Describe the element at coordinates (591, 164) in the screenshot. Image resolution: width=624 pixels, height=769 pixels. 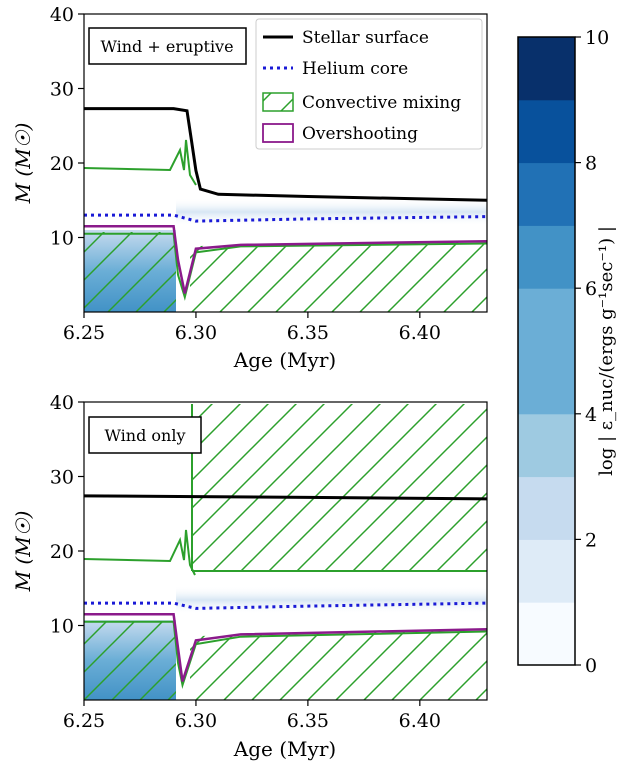
I see `colorbar-tick-label-8: 8` at that location.